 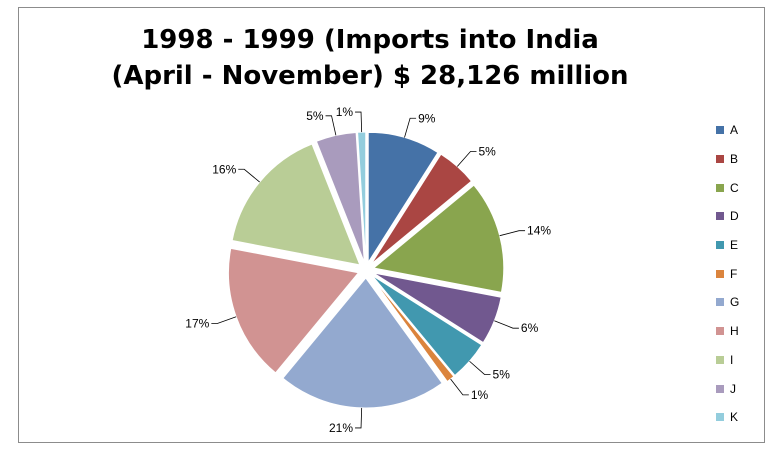 I want to click on pie-slice-c, so click(x=438, y=238).